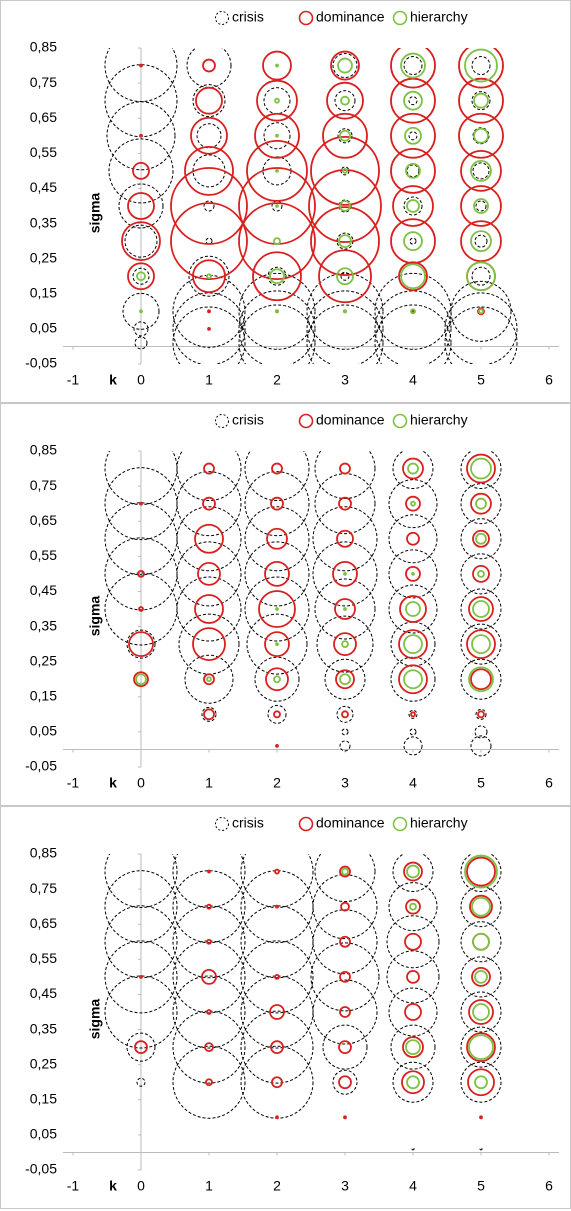 This screenshot has height=1211, width=571. Describe the element at coordinates (113, 380) in the screenshot. I see `x-axis-label: k` at that location.